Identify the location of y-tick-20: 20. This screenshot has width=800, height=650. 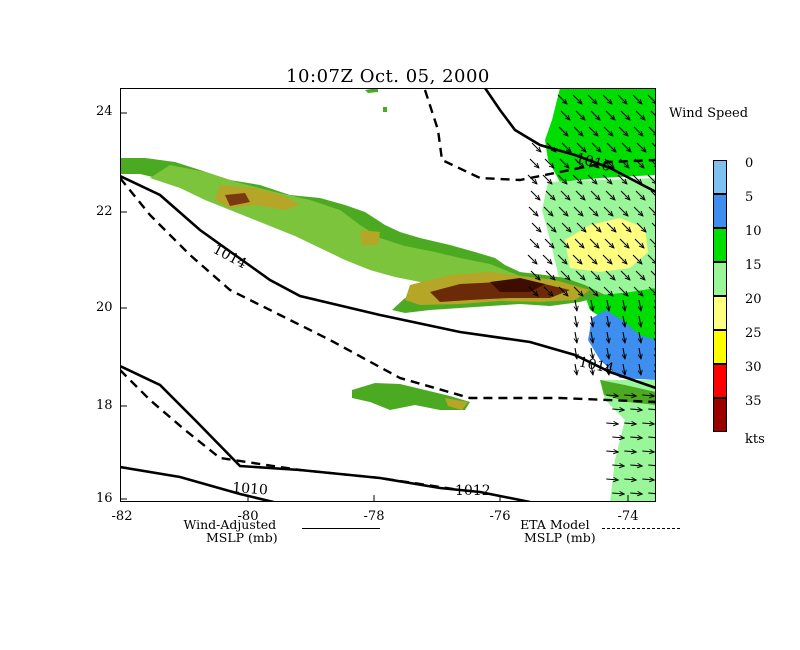
(104, 307).